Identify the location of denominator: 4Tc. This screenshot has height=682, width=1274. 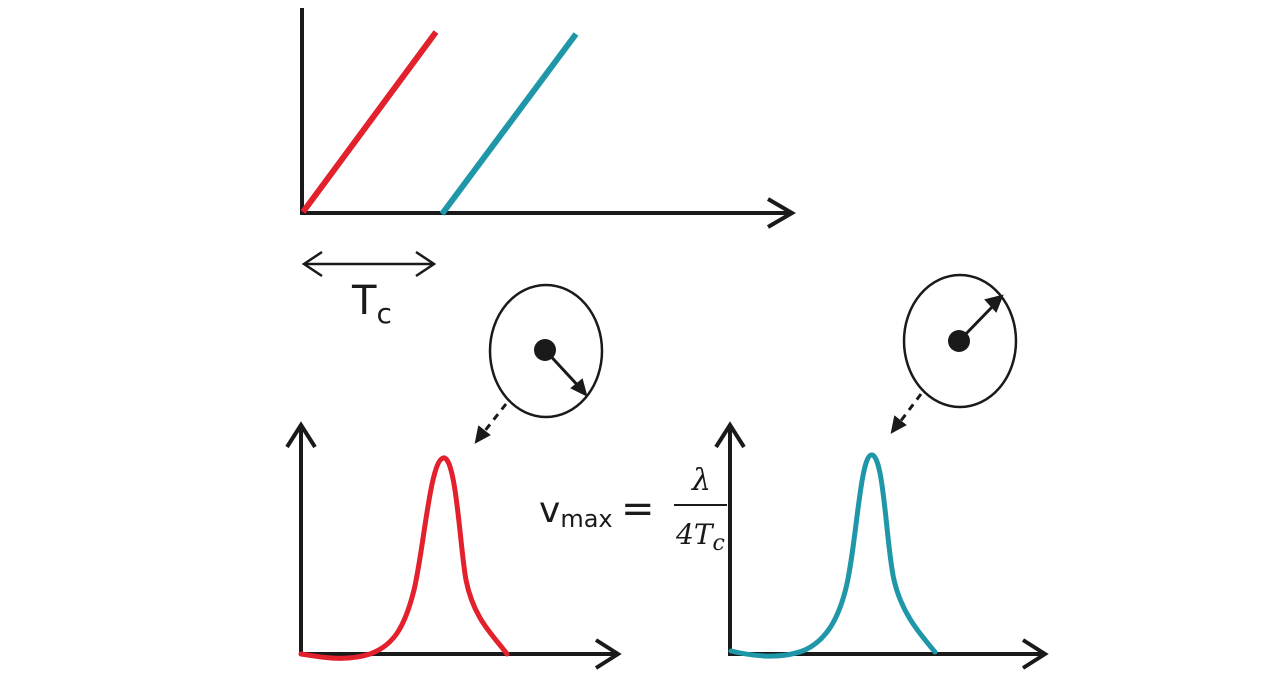
(700, 537).